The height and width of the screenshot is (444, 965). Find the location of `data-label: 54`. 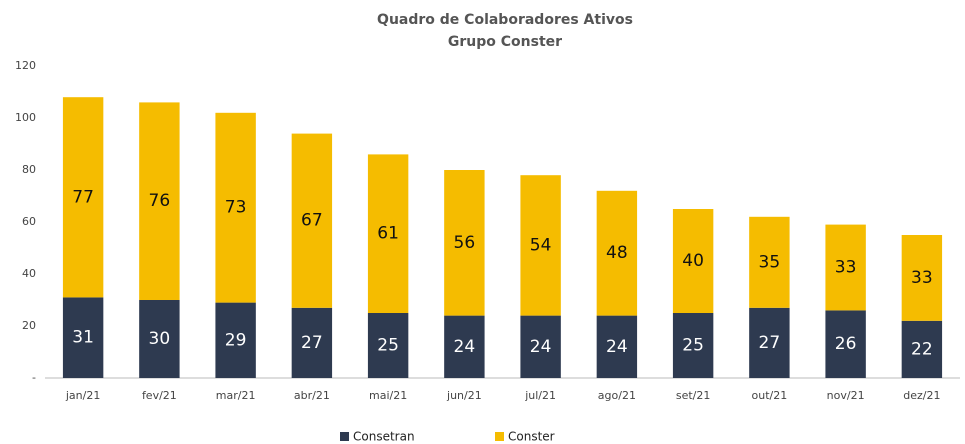

data-label: 54 is located at coordinates (541, 245).